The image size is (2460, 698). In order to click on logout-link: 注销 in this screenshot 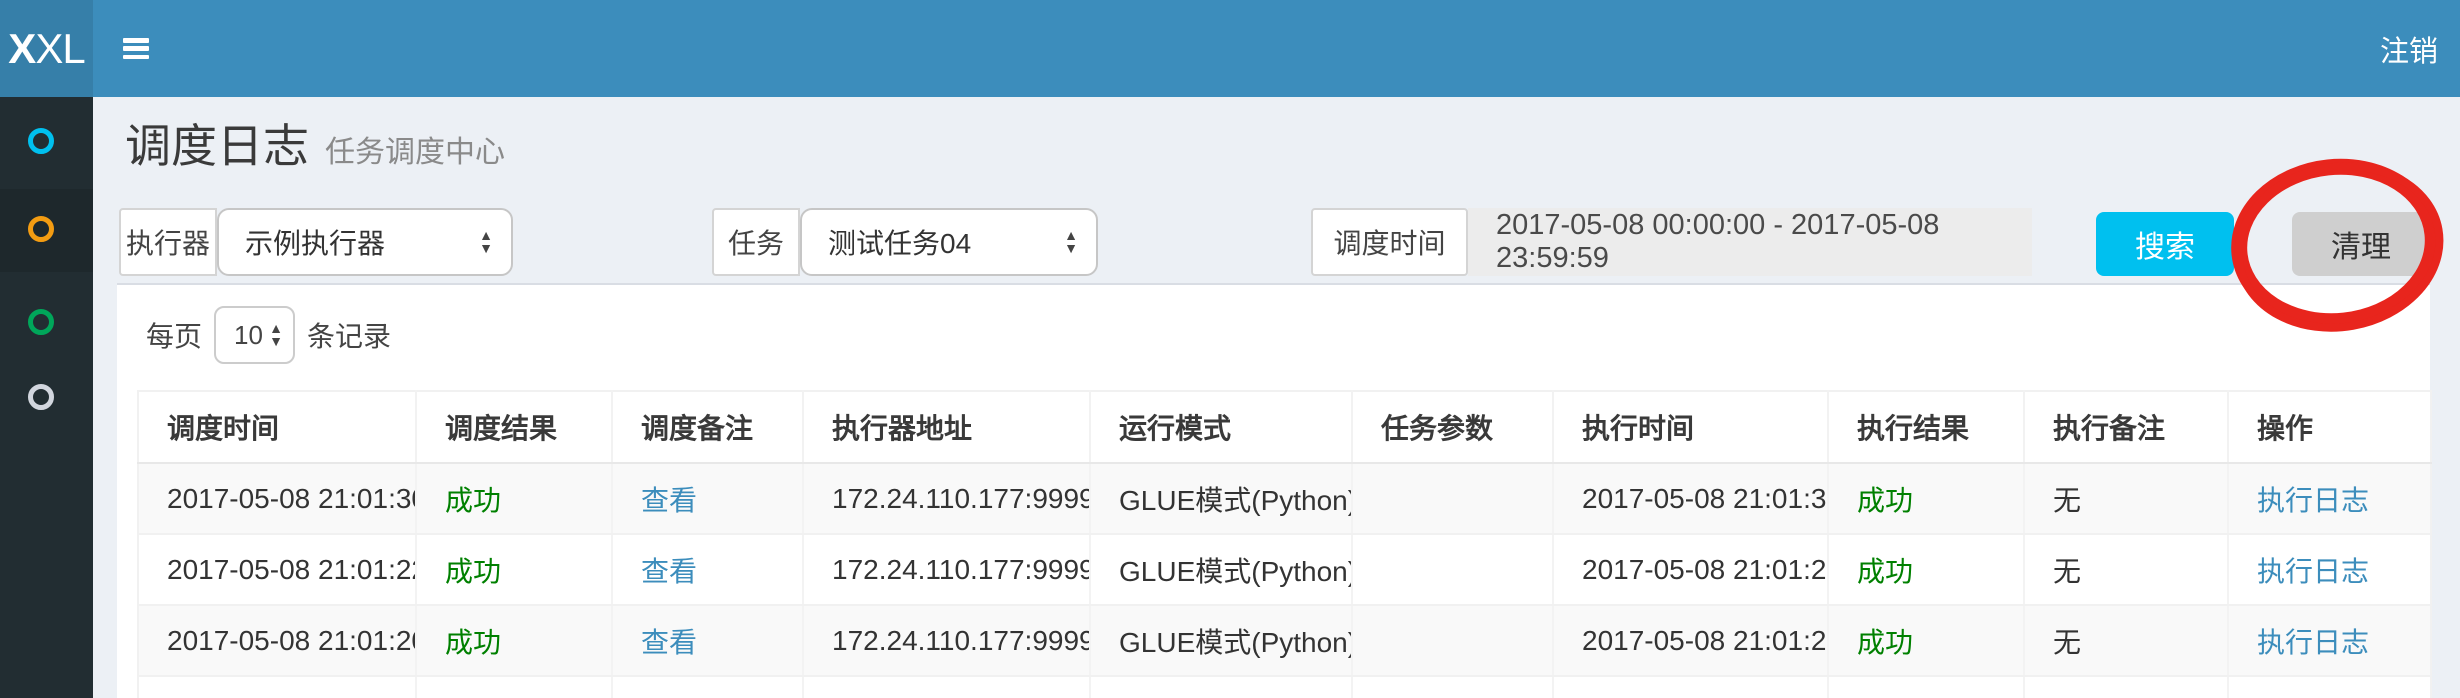, I will do `click(2408, 51)`.